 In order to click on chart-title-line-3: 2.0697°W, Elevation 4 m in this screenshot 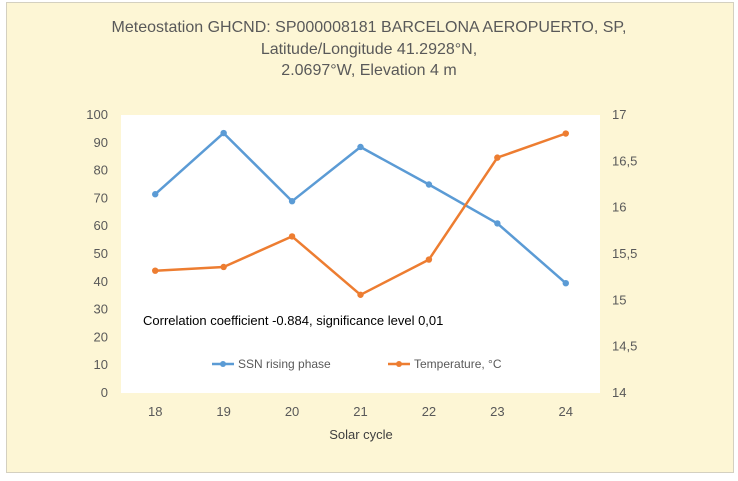, I will do `click(369, 70)`.